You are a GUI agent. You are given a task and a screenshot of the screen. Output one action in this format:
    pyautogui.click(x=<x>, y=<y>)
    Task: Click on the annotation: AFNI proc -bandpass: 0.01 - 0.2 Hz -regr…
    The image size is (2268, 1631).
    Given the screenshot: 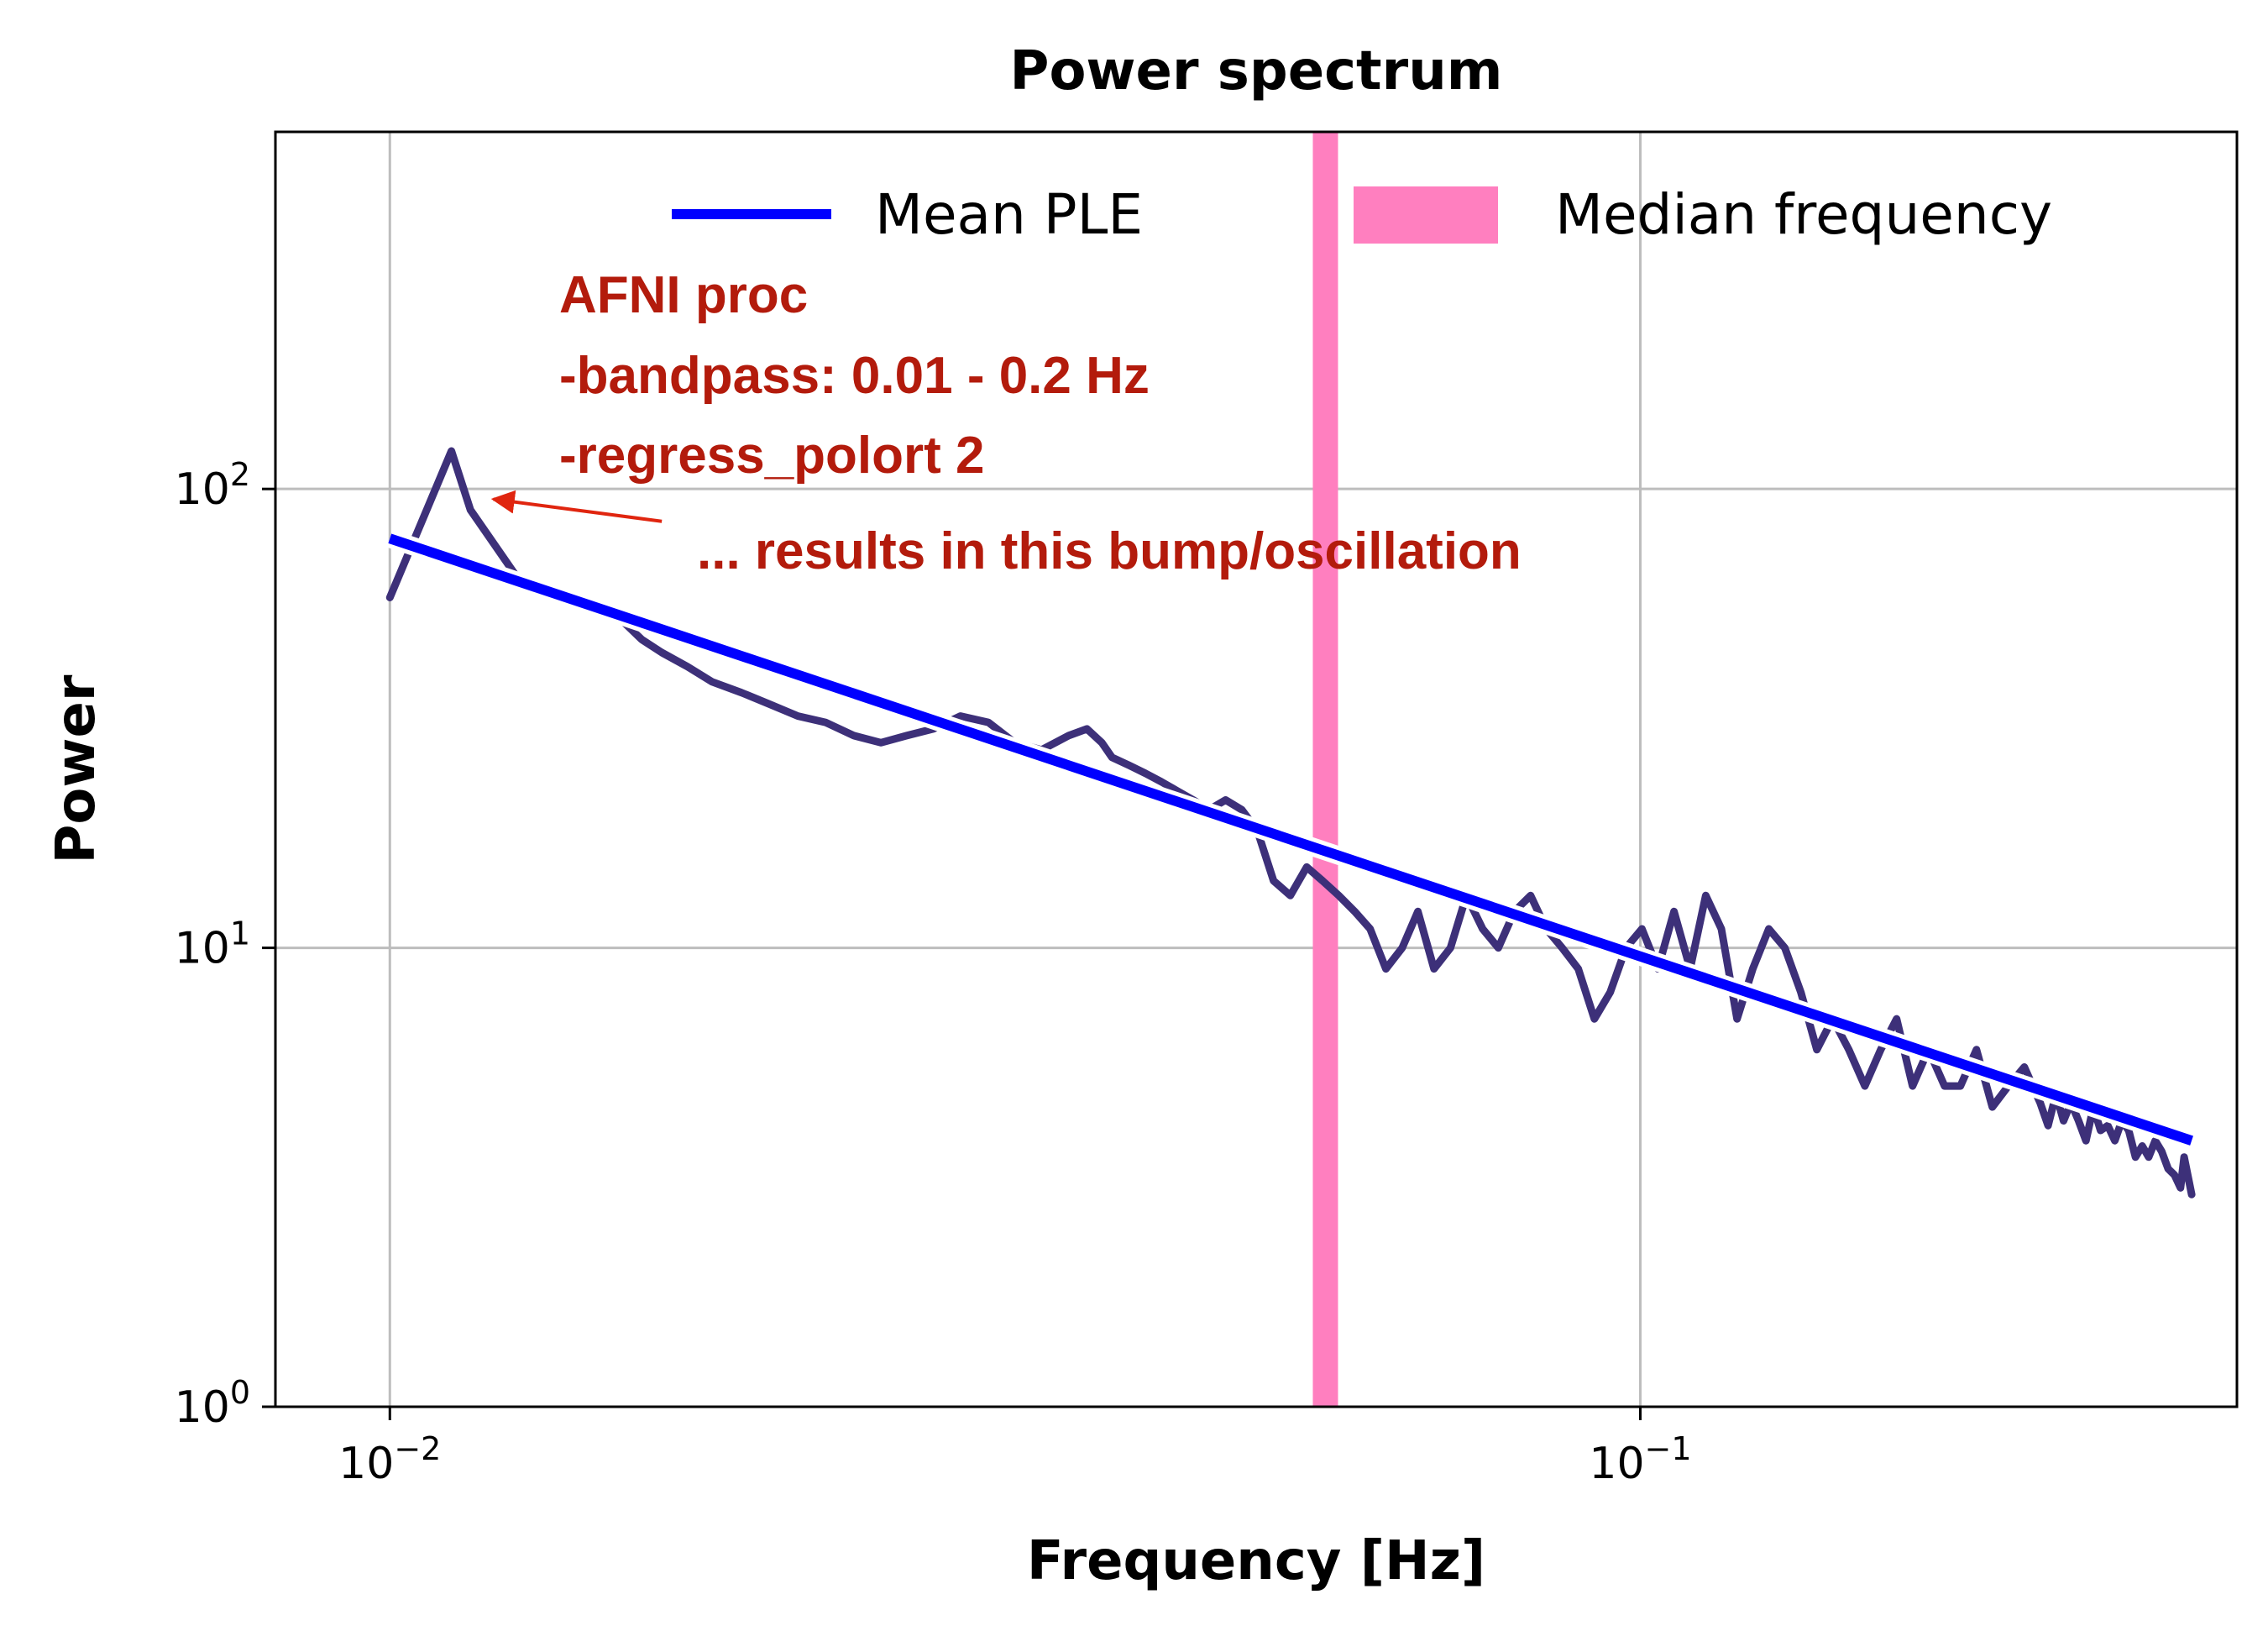 What is the action you would take?
    pyautogui.click(x=1006, y=423)
    